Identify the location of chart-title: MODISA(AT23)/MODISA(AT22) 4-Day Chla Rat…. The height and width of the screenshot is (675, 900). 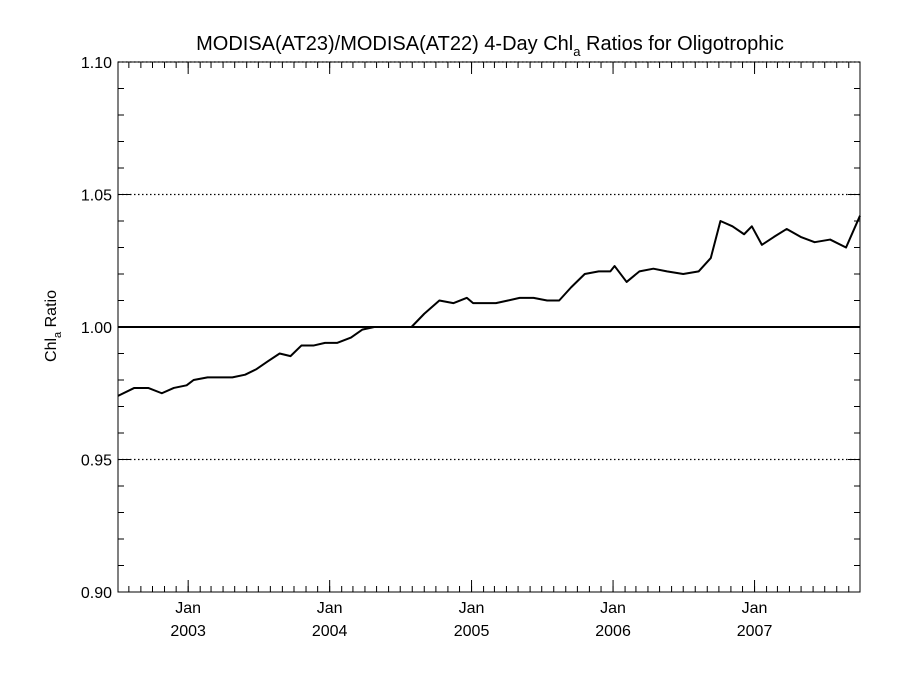
(490, 46).